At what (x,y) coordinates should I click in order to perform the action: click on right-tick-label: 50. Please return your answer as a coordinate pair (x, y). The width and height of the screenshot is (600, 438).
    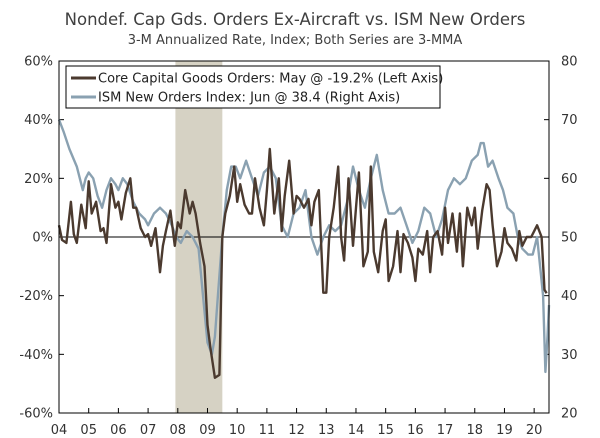
    Looking at the image, I should click on (569, 238).